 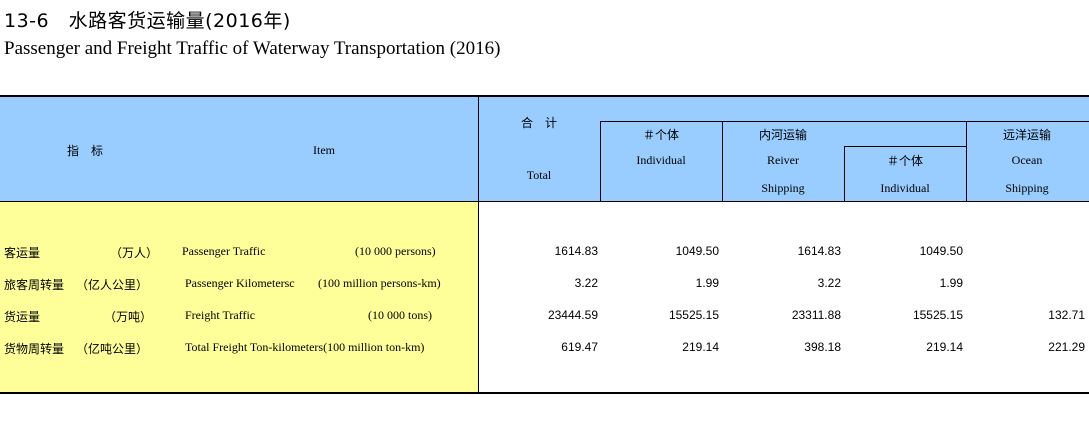 What do you see at coordinates (707, 283) in the screenshot?
I see `cell-individual: 1.99` at bounding box center [707, 283].